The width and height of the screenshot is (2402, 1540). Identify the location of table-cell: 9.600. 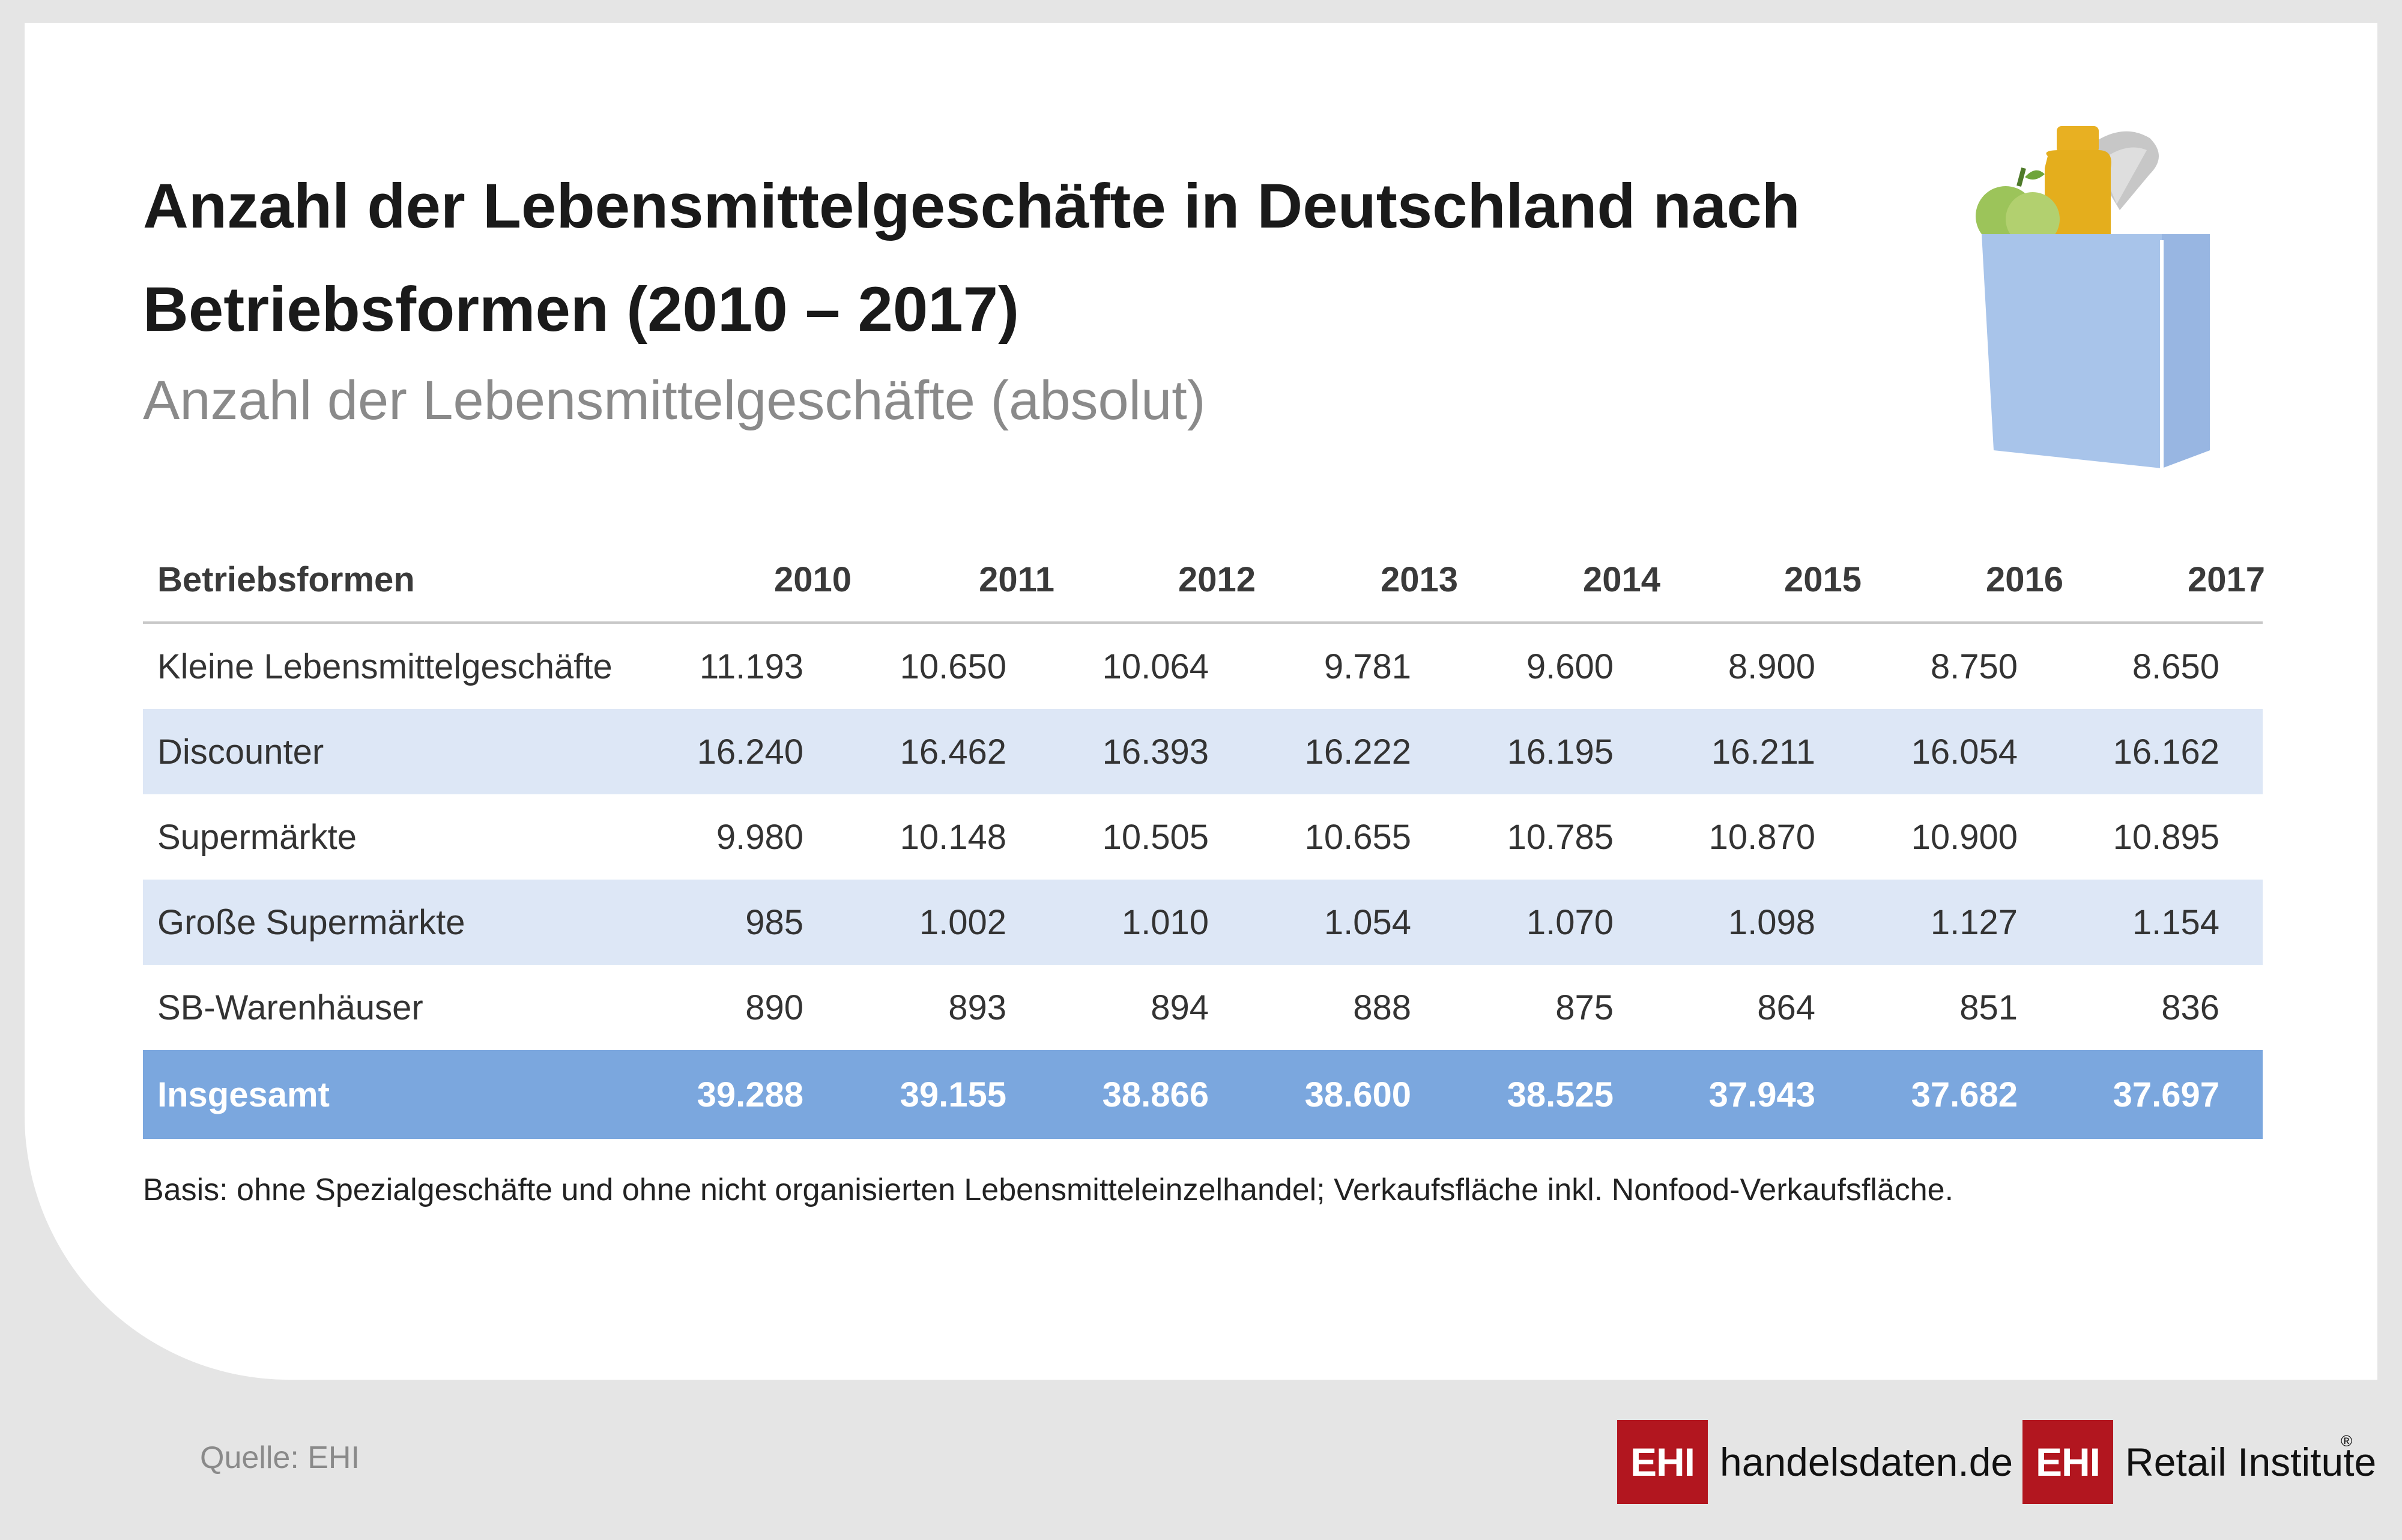
(1523, 666).